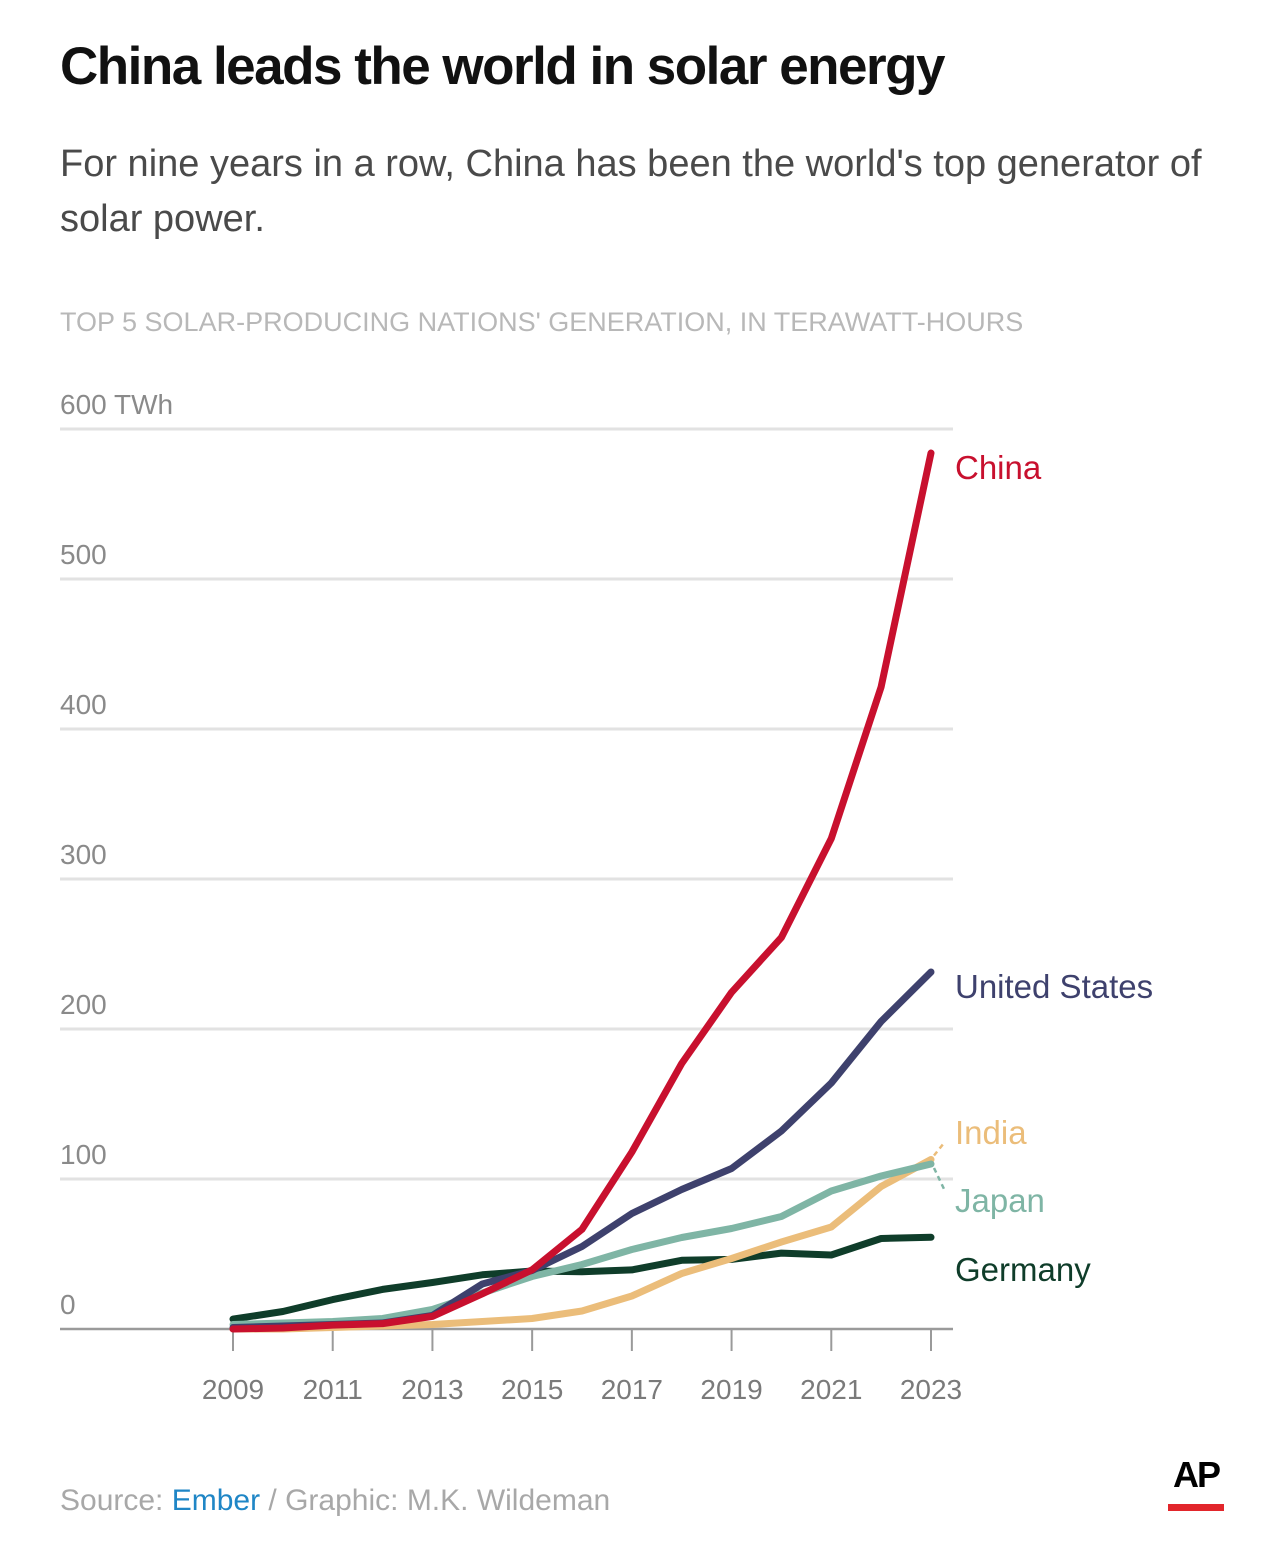 This screenshot has width=1284, height=1562. What do you see at coordinates (116, 1500) in the screenshot?
I see `source-prefix: Source:` at bounding box center [116, 1500].